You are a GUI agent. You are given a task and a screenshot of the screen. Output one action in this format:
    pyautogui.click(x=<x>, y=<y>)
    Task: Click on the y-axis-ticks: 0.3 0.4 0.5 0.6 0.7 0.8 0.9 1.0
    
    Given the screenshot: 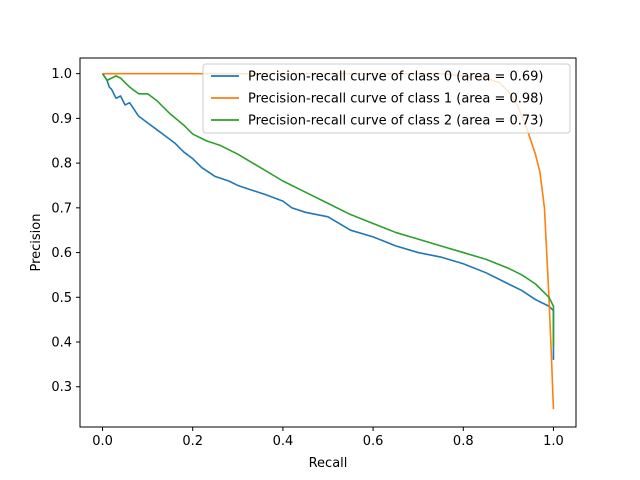 What is the action you would take?
    pyautogui.click(x=65, y=231)
    